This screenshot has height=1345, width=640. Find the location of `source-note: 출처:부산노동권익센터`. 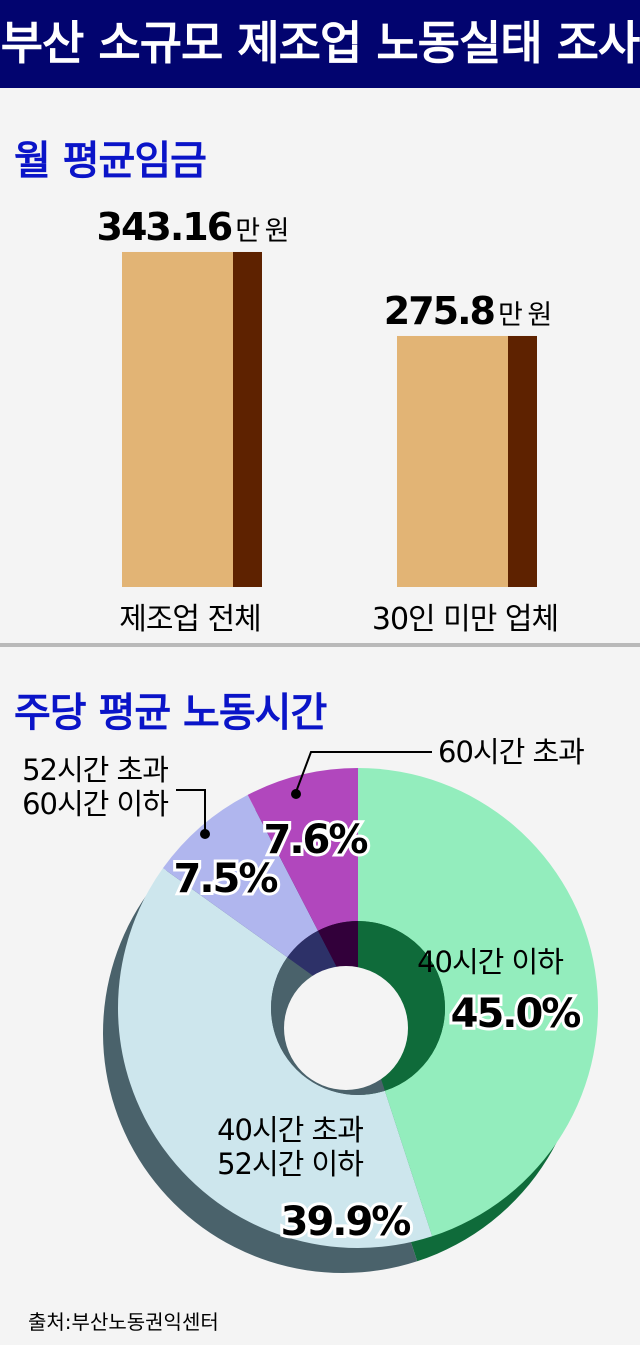

source-note: 출처:부산노동권익센터 is located at coordinates (123, 1322).